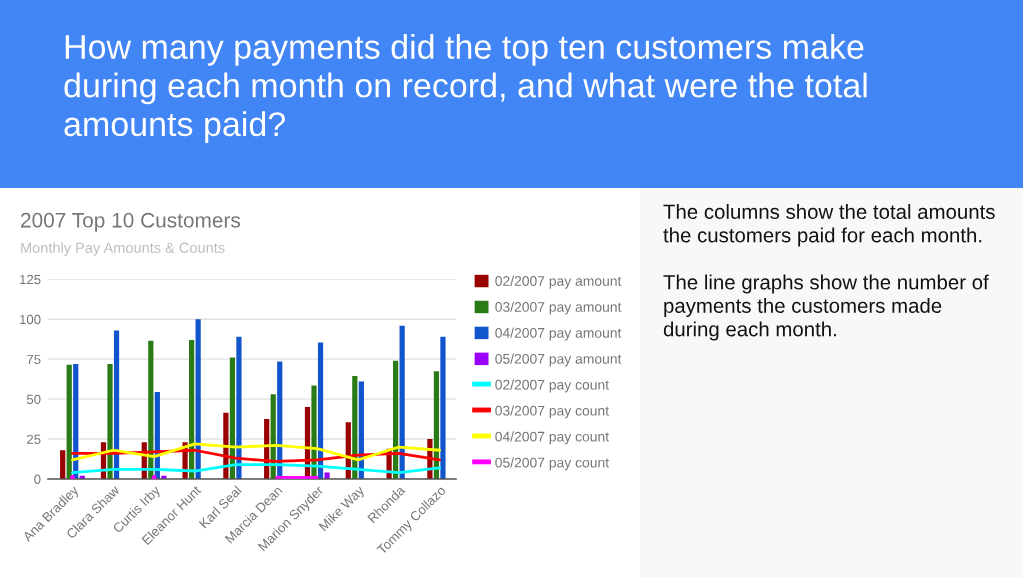  What do you see at coordinates (131, 222) in the screenshot?
I see `chart-title: 2007 Top 10 Customers` at bounding box center [131, 222].